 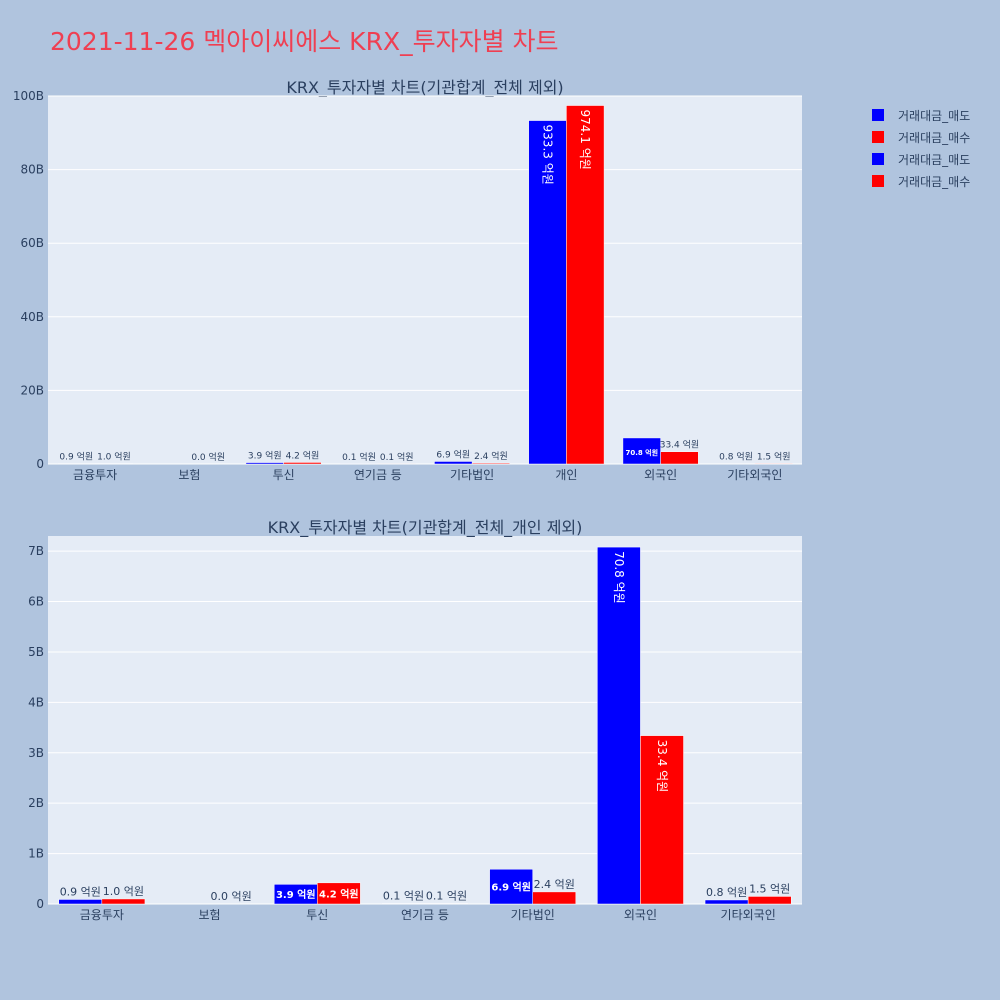 I want to click on y-tick-label: 60B, so click(x=32, y=243).